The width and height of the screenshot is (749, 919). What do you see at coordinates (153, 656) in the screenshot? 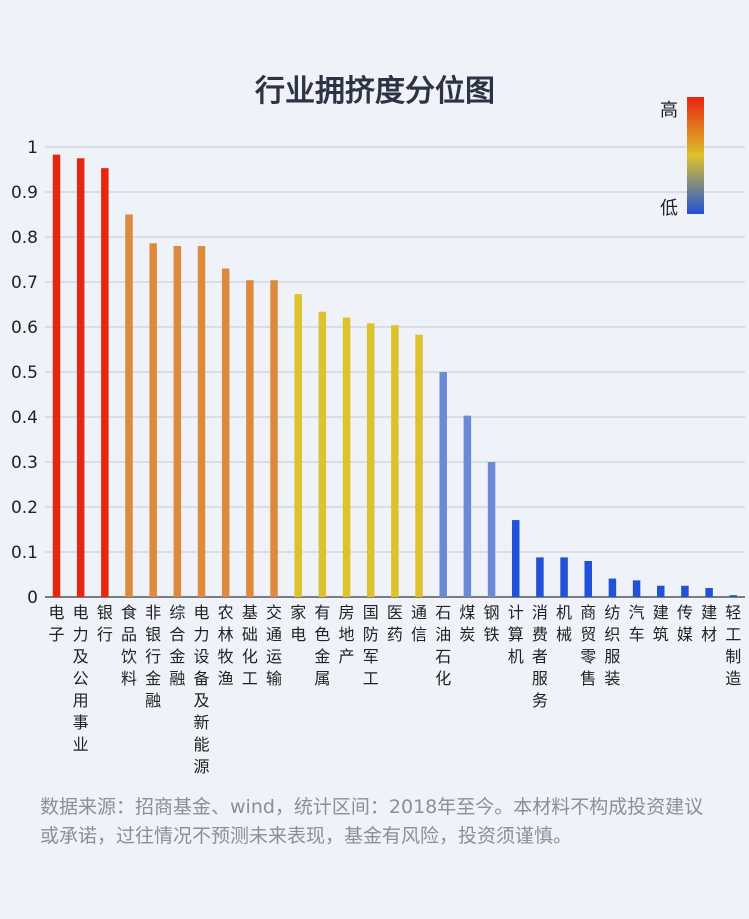
I see `x-tick-label: 非银行金融` at bounding box center [153, 656].